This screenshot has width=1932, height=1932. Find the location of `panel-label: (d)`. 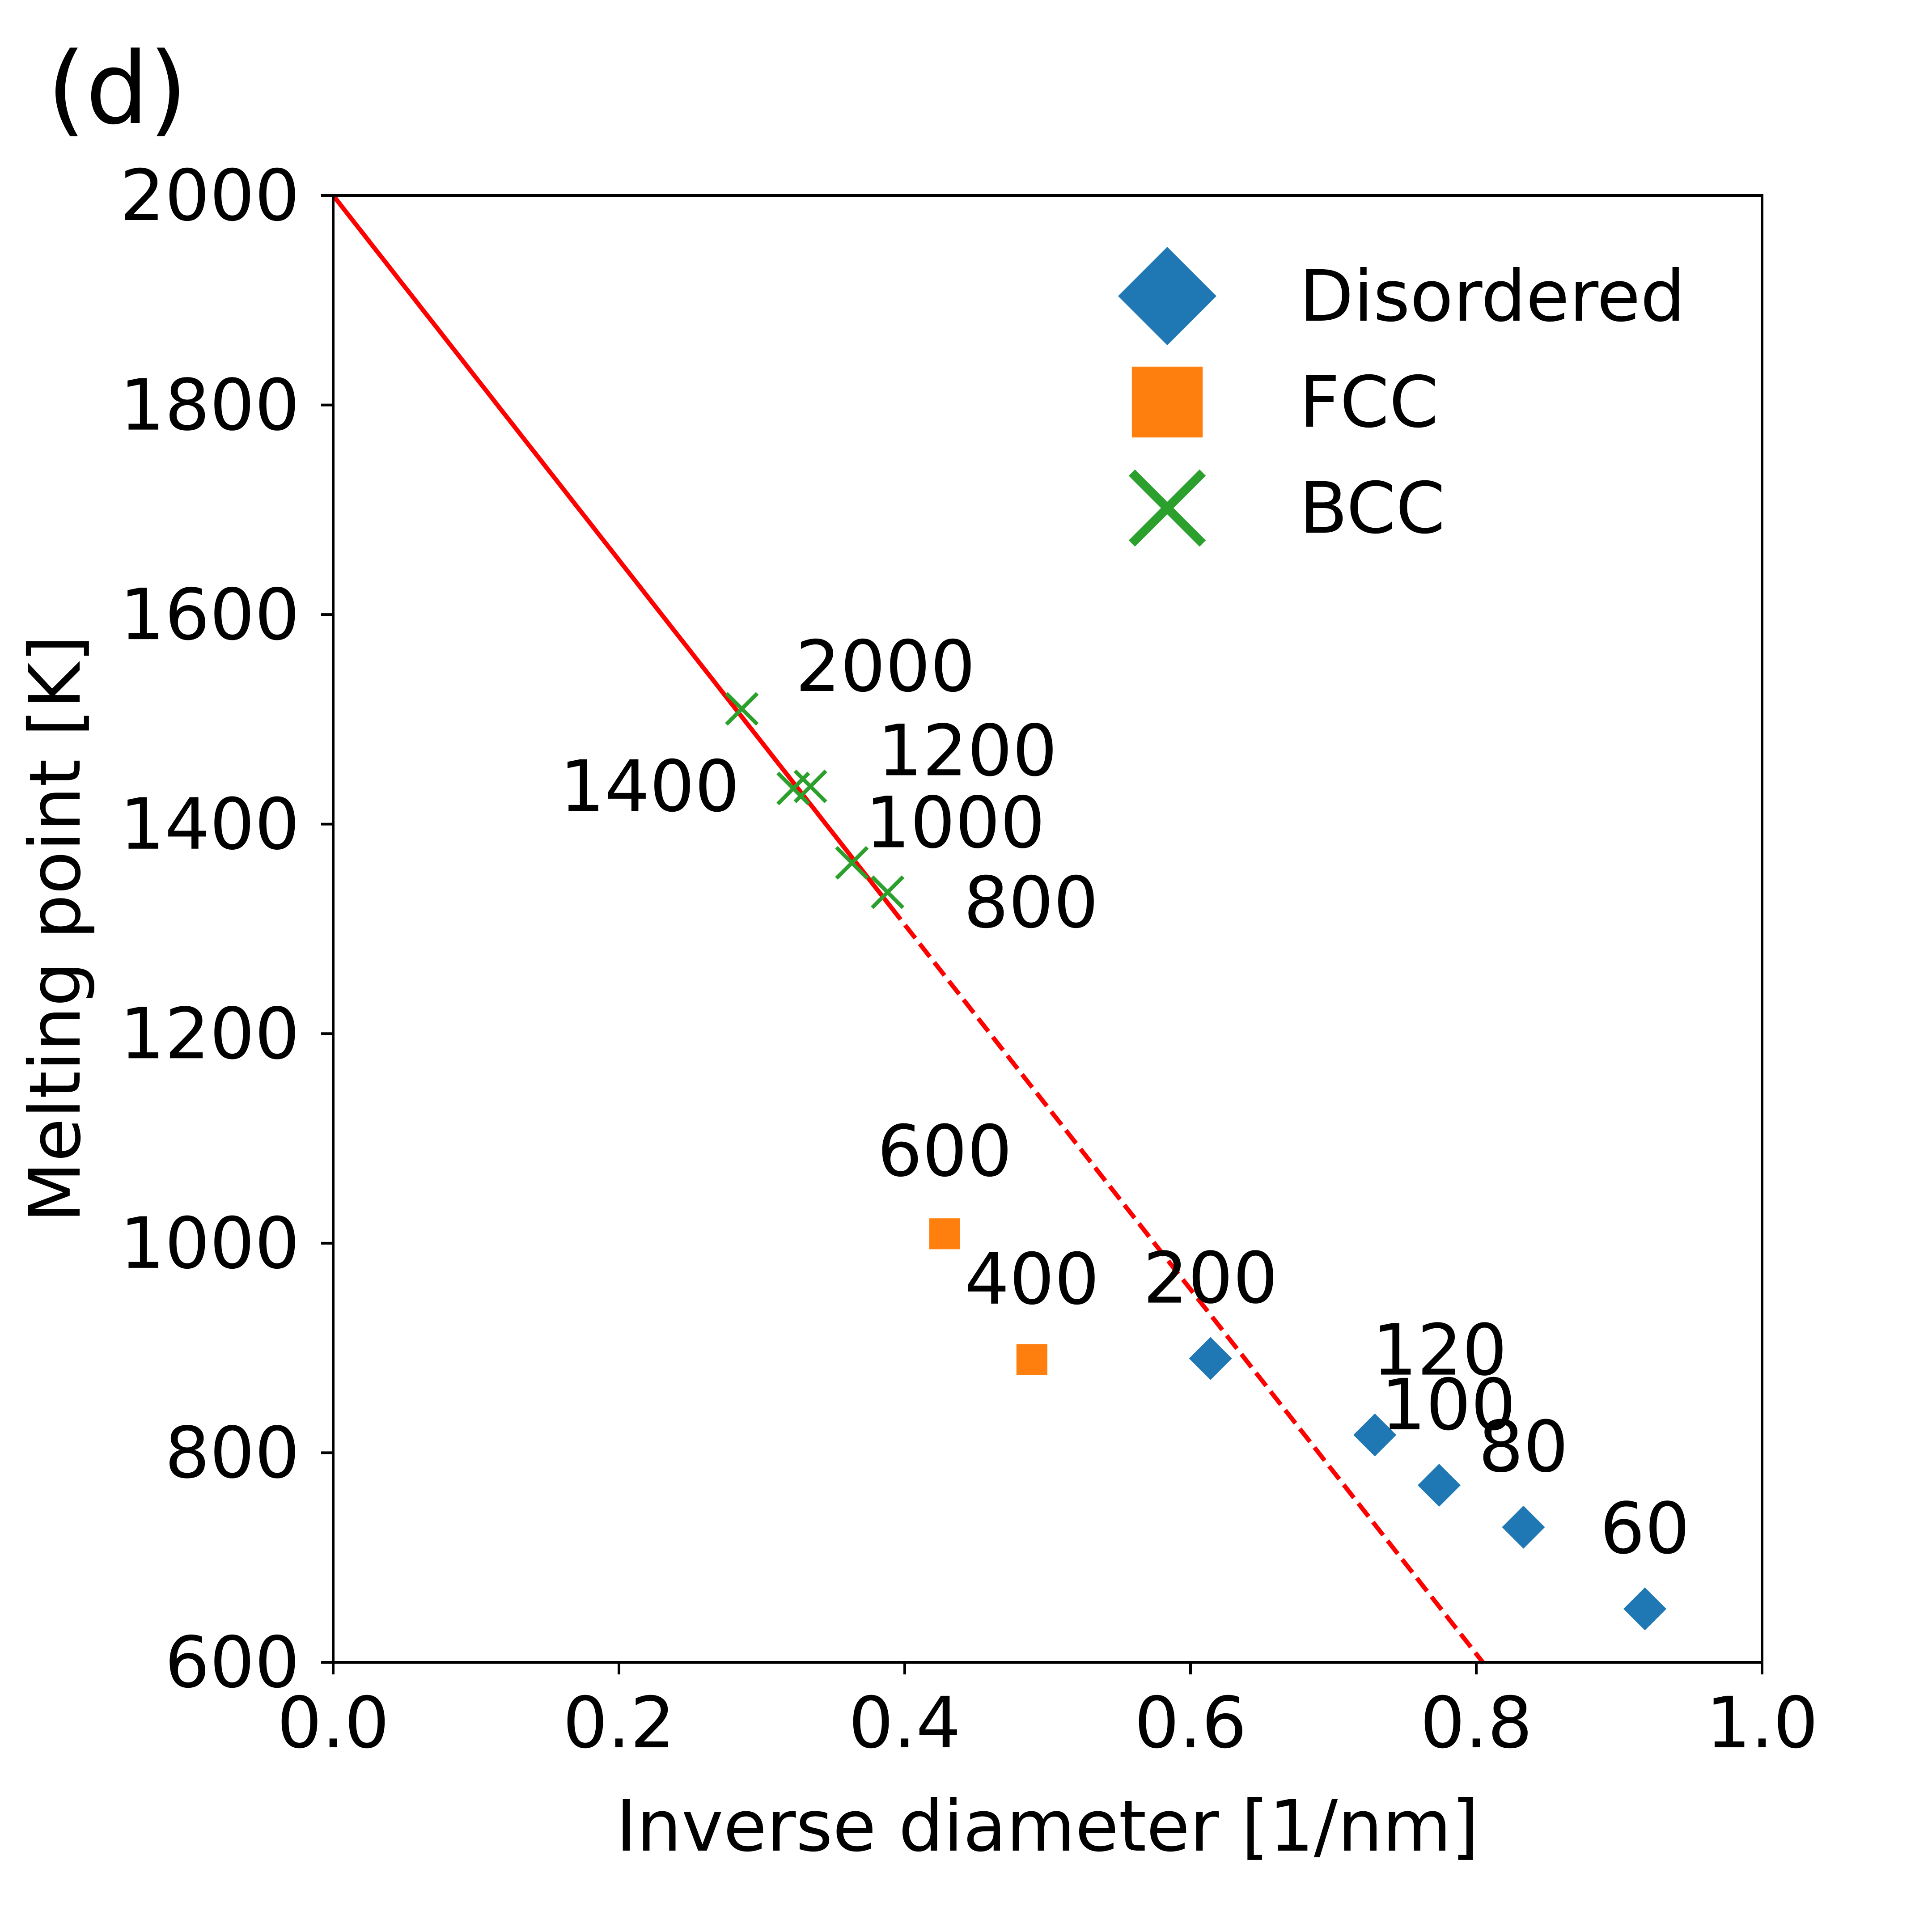

panel-label: (d) is located at coordinates (117, 89).